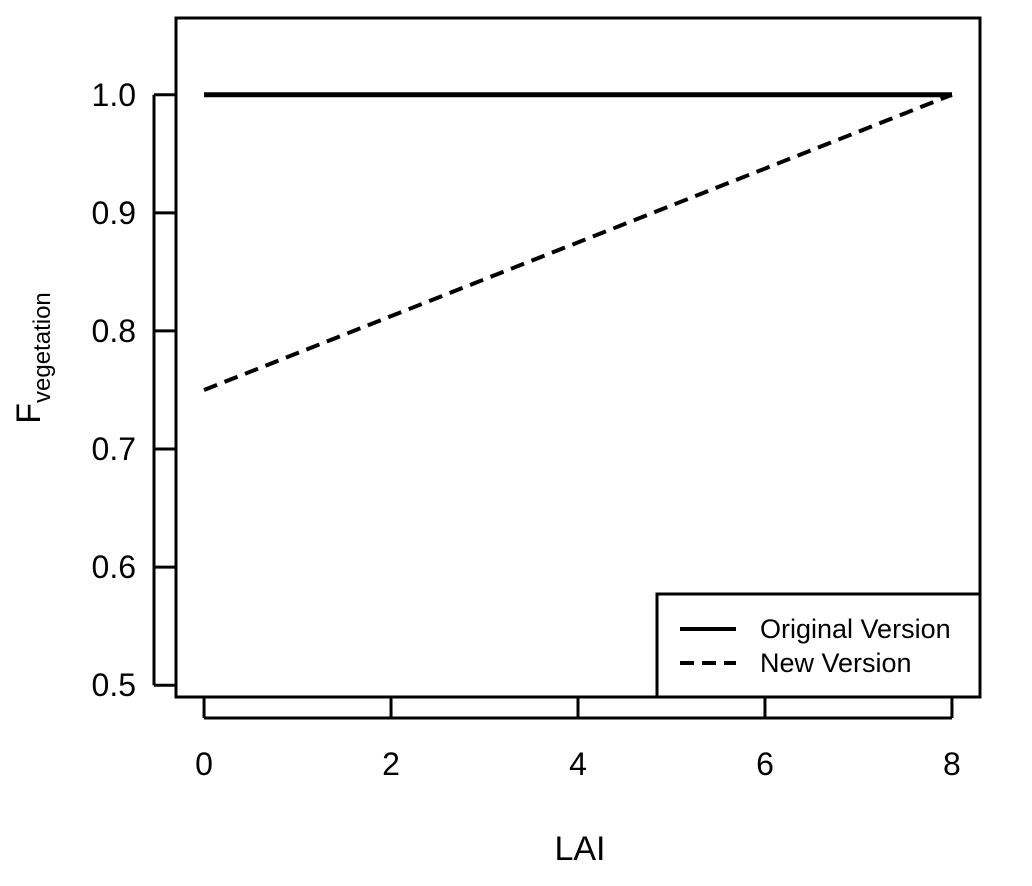 Image resolution: width=1032 pixels, height=886 pixels. Describe the element at coordinates (578, 764) in the screenshot. I see `x-tick-label: 4` at that location.